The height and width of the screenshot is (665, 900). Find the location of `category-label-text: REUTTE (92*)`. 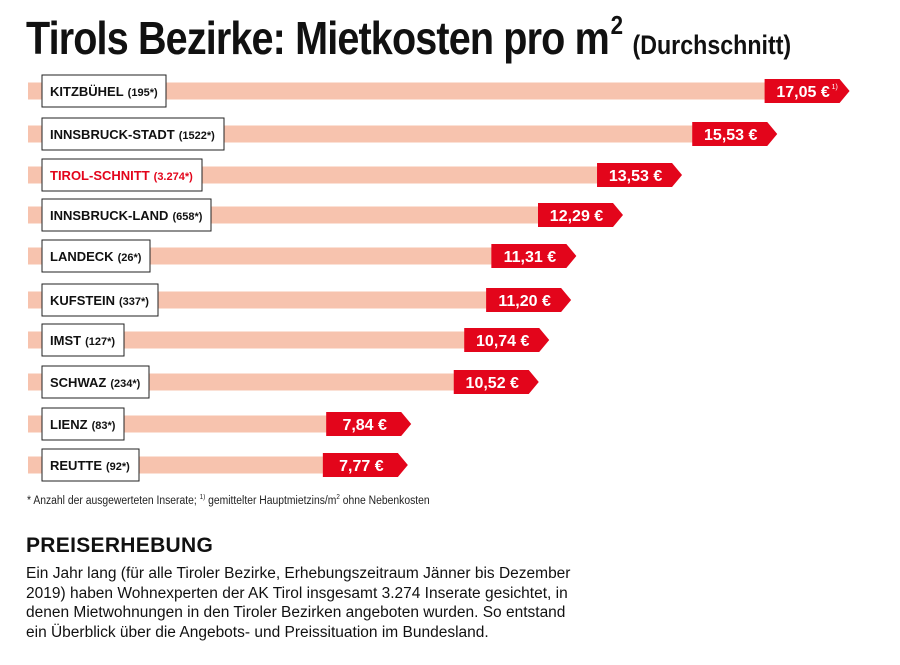

category-label-text: REUTTE (92*) is located at coordinates (90, 465).